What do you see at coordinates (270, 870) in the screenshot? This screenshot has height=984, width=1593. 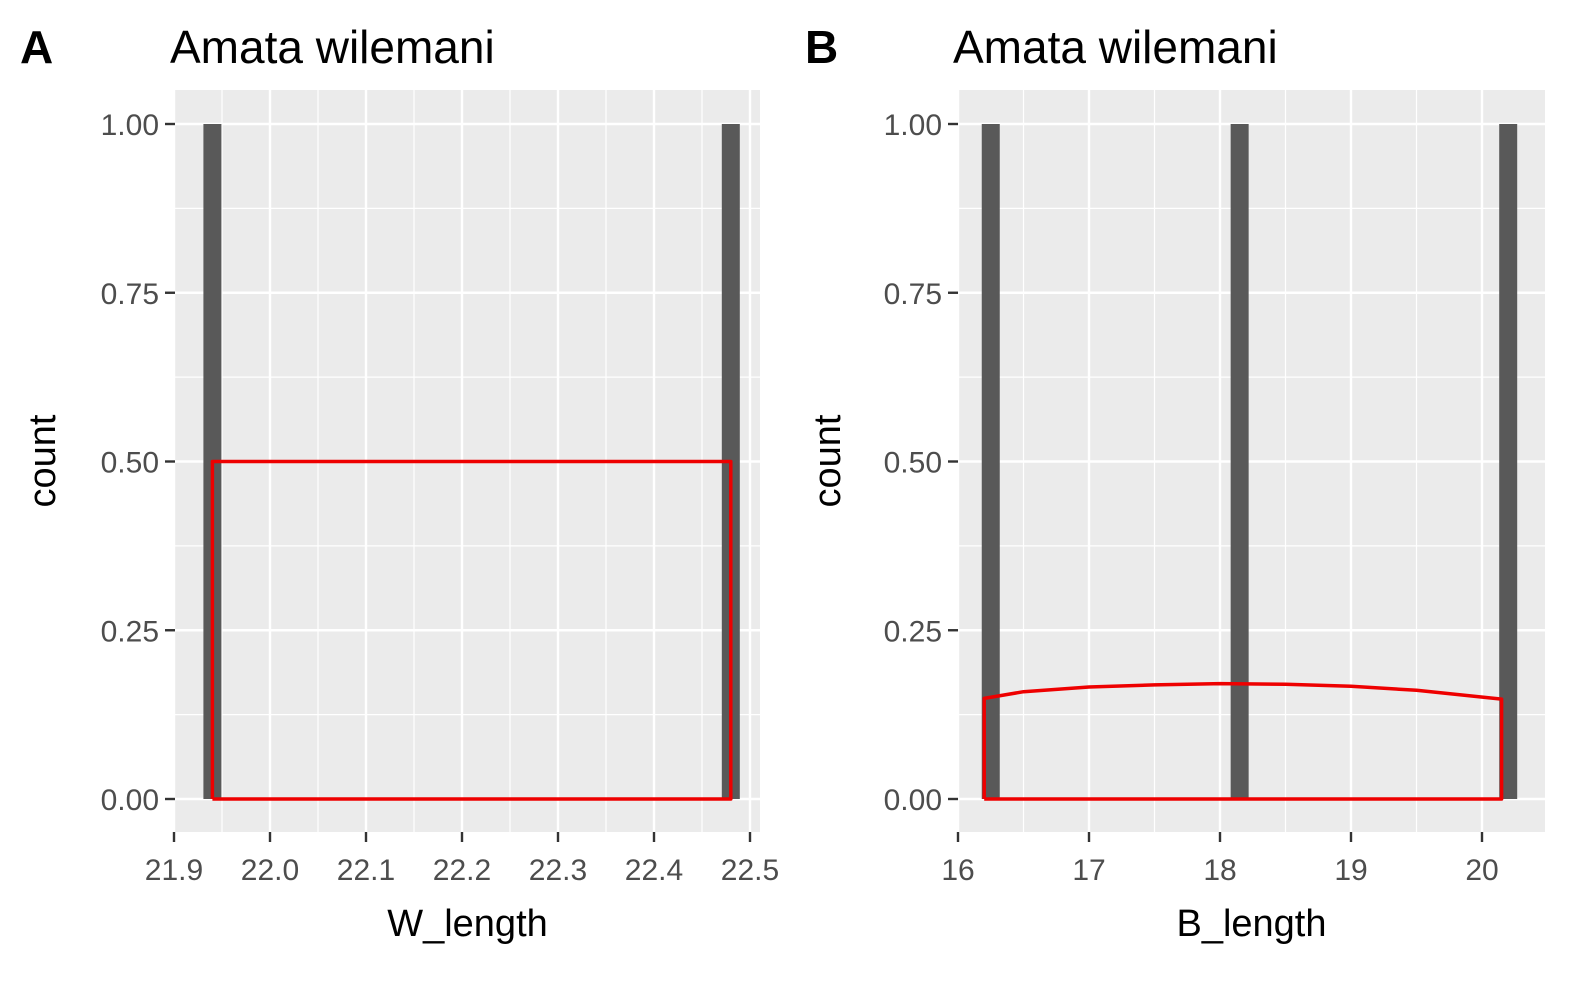 I see `x-tick-label: 22.0` at bounding box center [270, 870].